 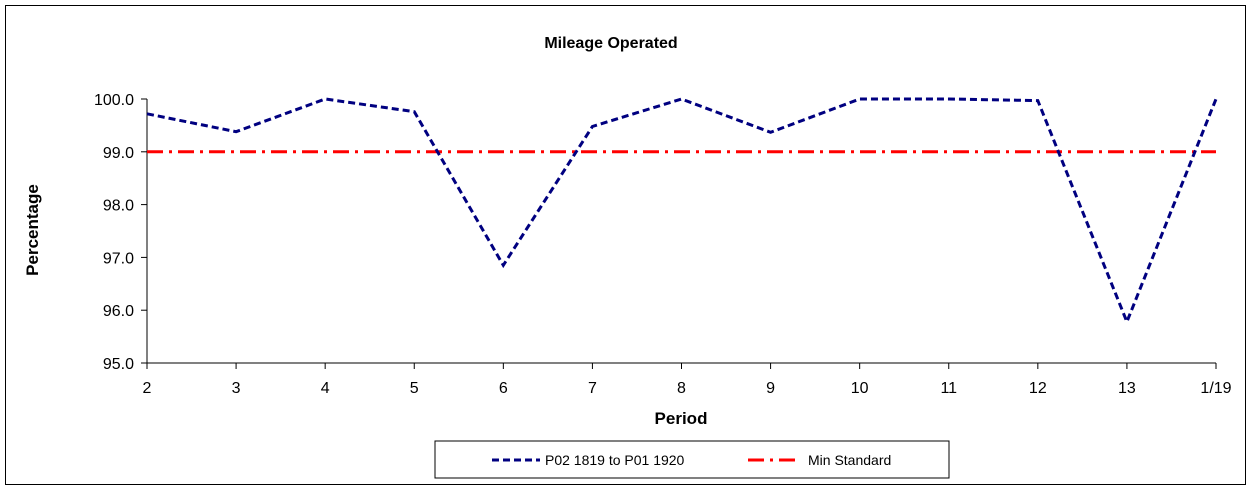 I want to click on x-axis-title: Period, so click(x=681, y=418).